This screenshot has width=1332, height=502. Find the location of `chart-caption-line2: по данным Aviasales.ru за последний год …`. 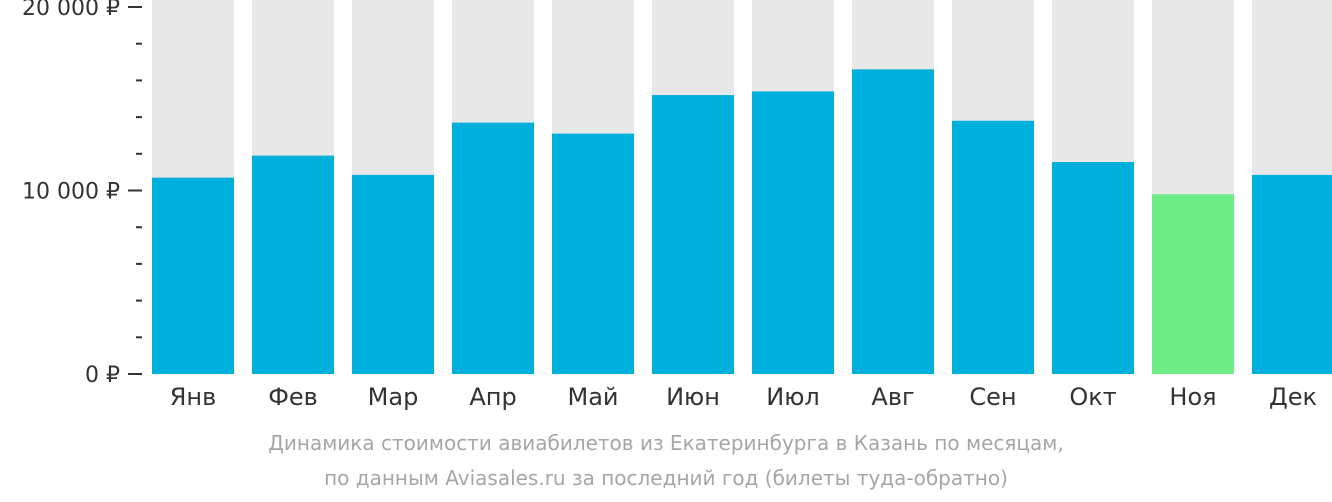

chart-caption-line2: по данным Aviasales.ru за последний год … is located at coordinates (666, 478).